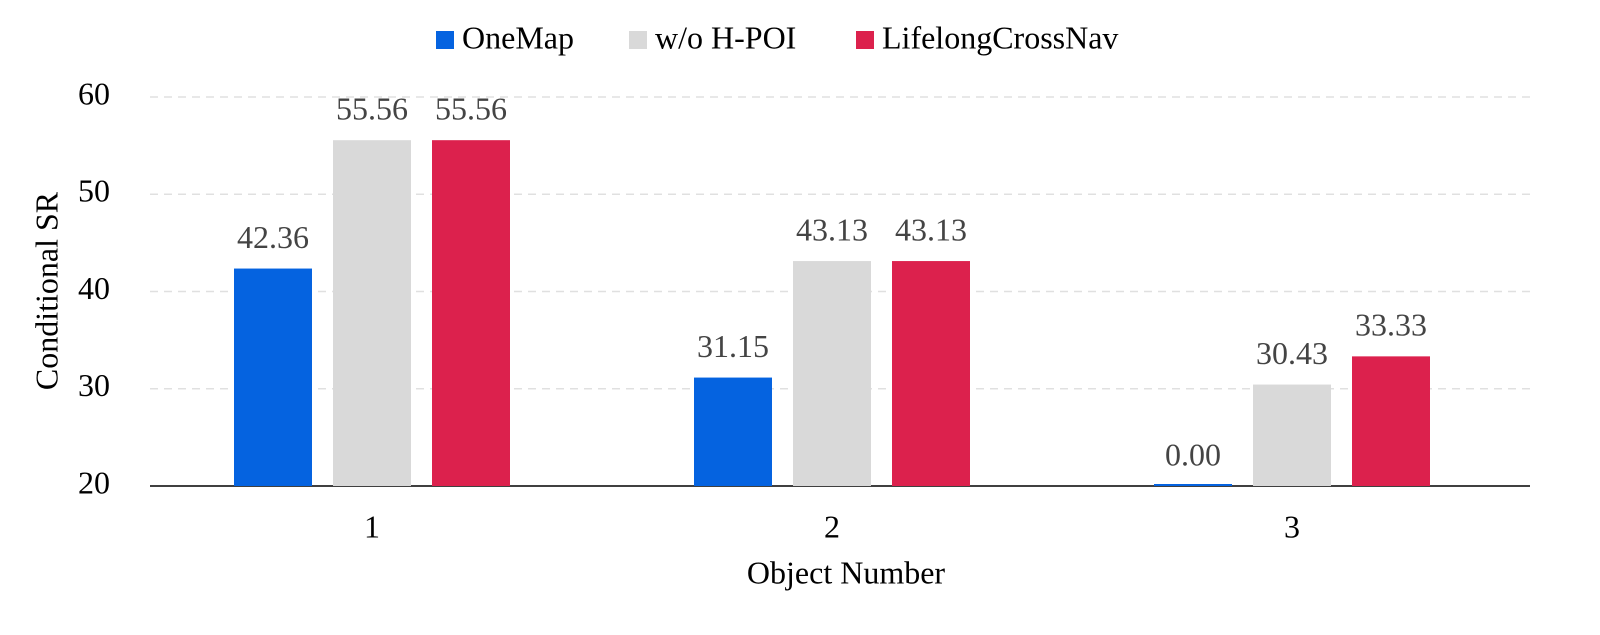 The height and width of the screenshot is (635, 1600). Describe the element at coordinates (94, 385) in the screenshot. I see `y-tick-label: 30` at that location.